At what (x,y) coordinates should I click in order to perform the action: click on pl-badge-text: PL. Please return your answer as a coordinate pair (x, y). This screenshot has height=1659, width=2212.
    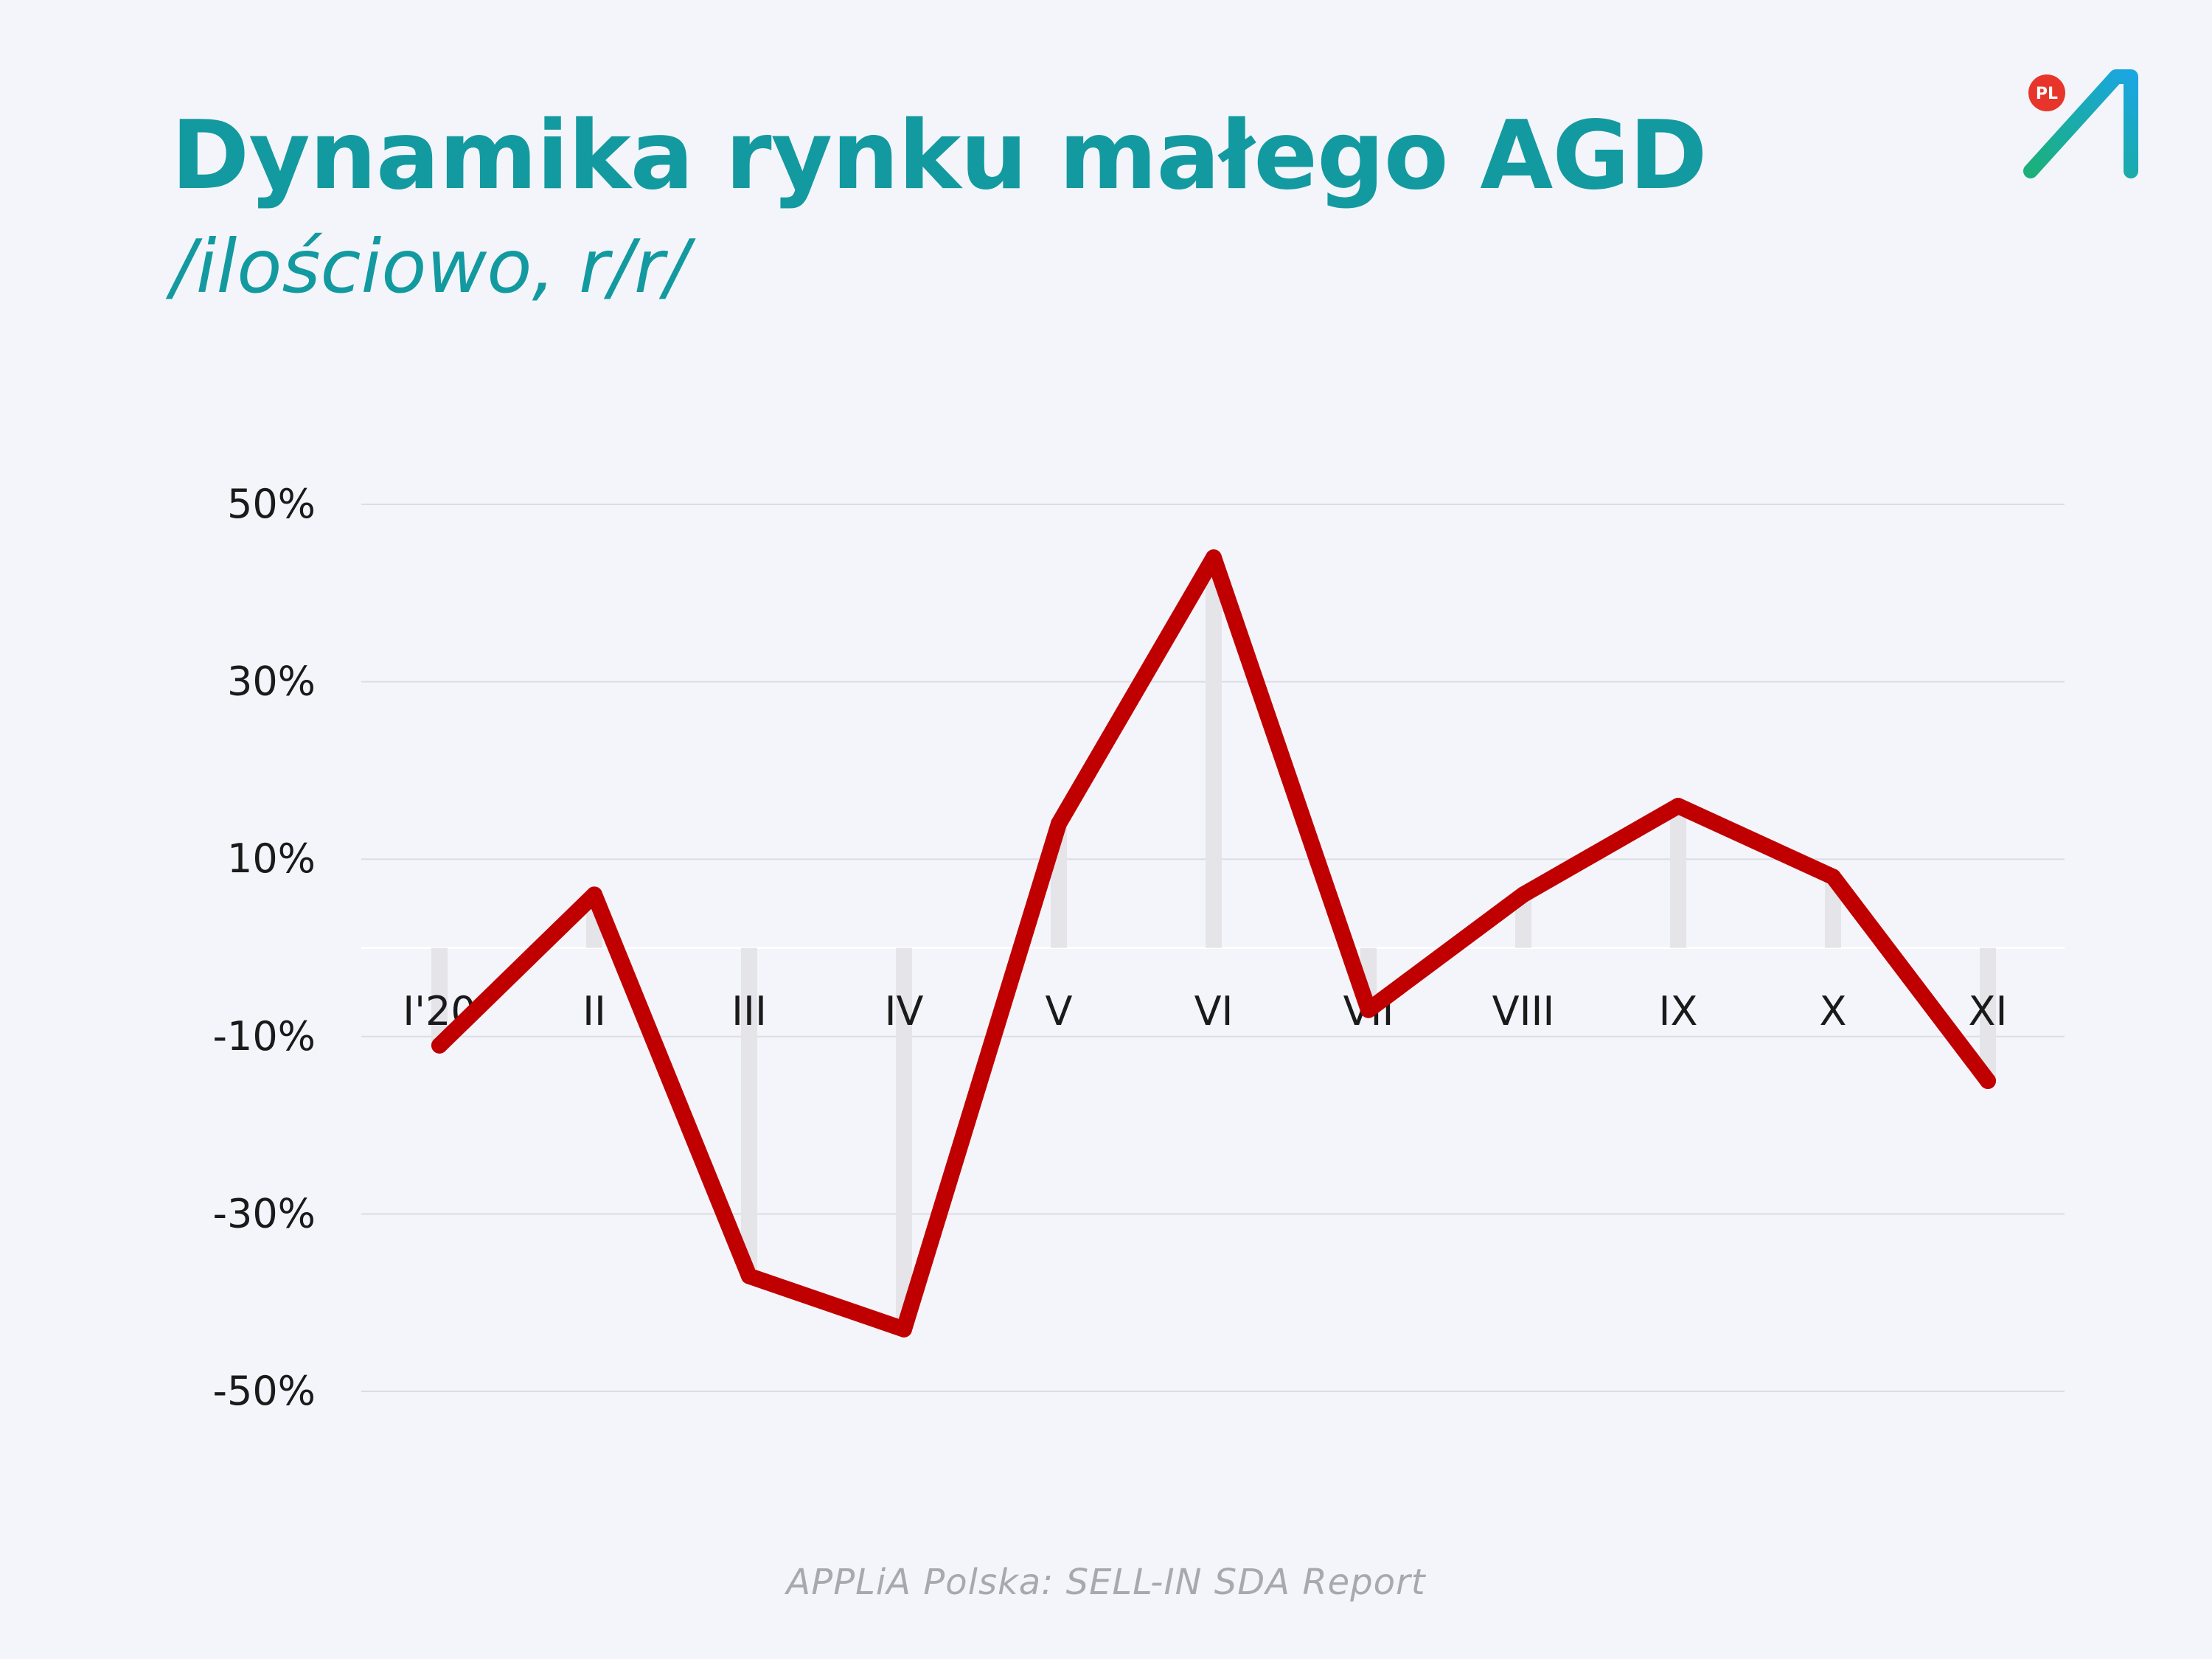
    Looking at the image, I should click on (2047, 94).